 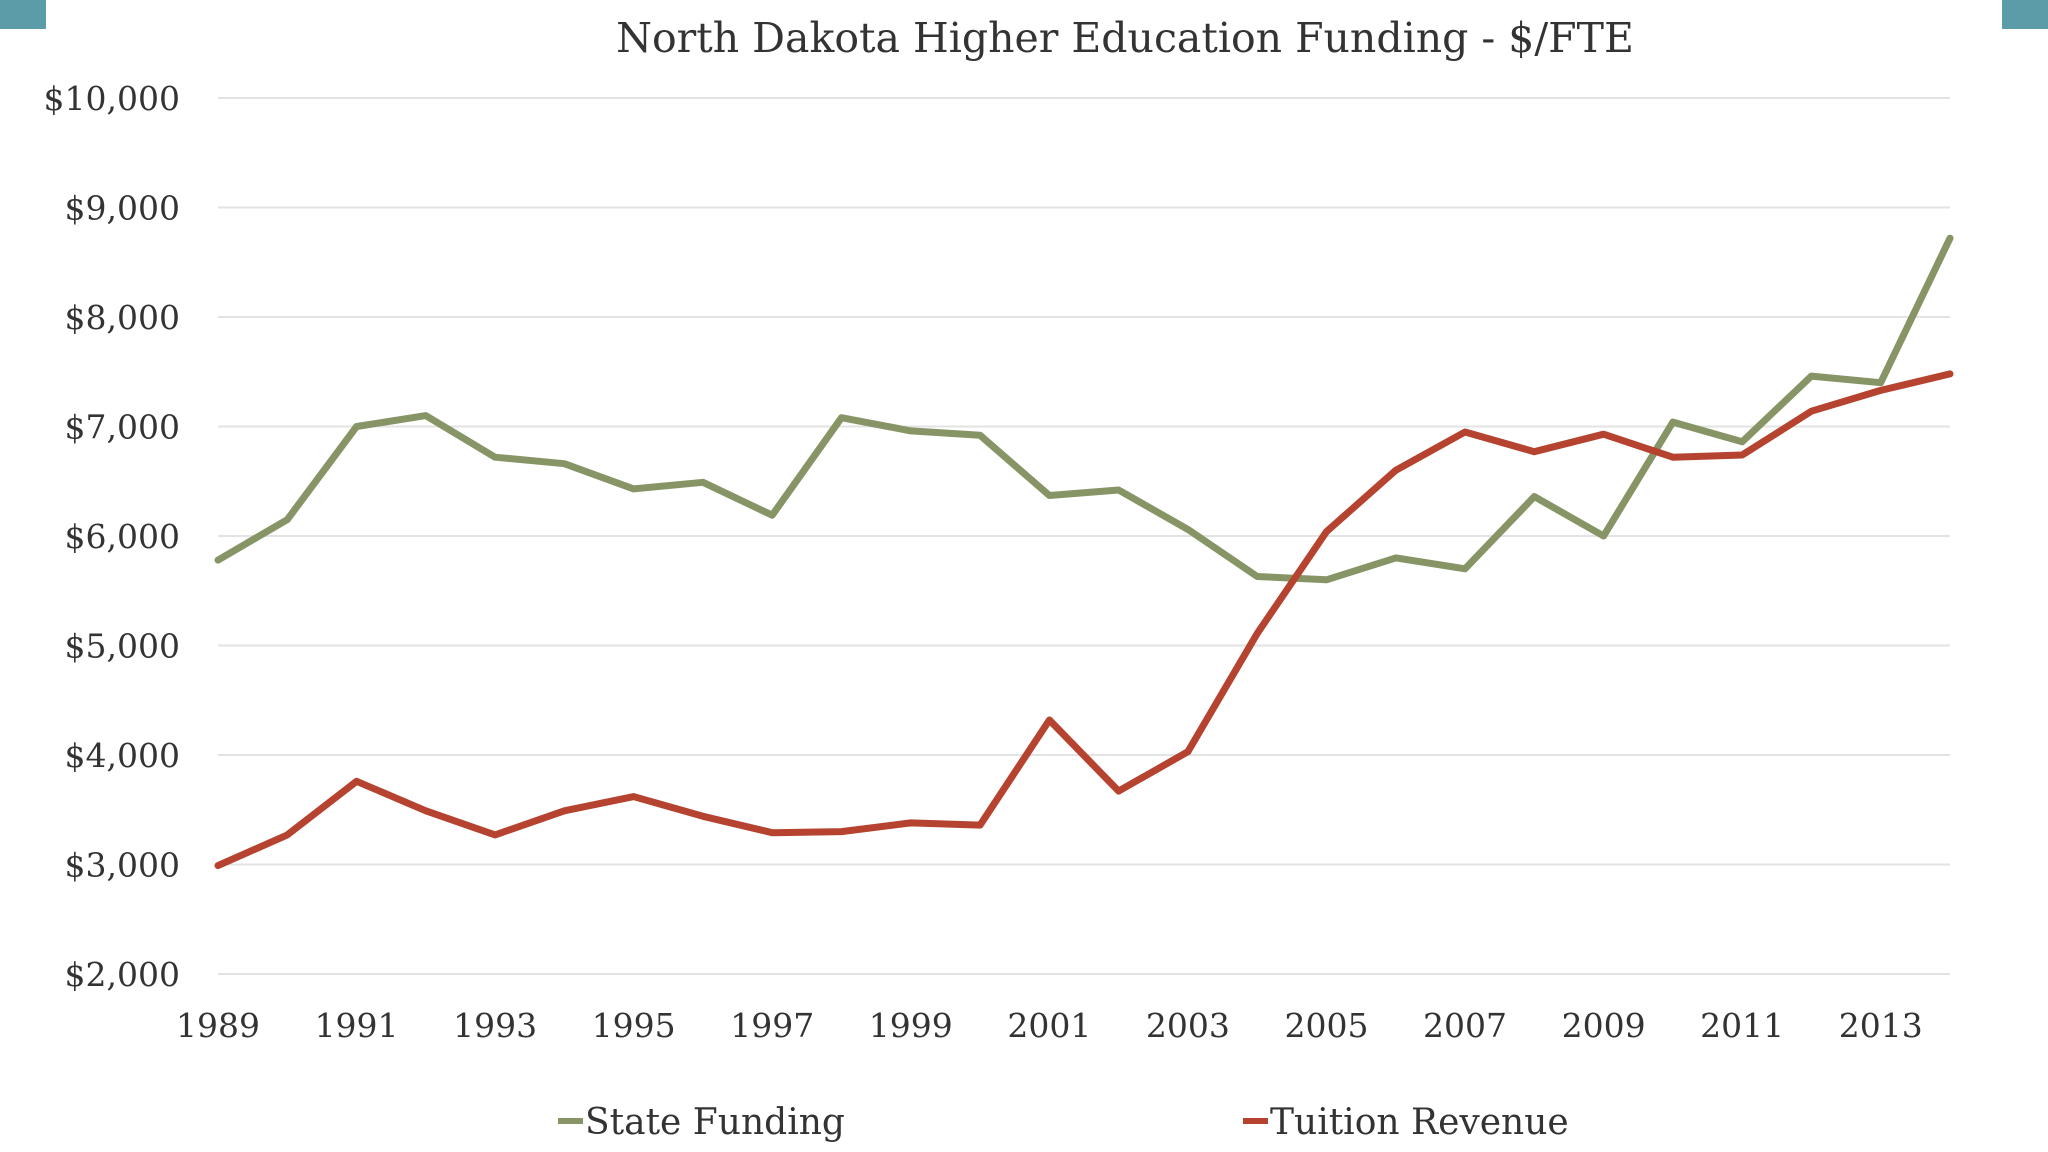 What do you see at coordinates (911, 1025) in the screenshot?
I see `x-tick-label: 1999` at bounding box center [911, 1025].